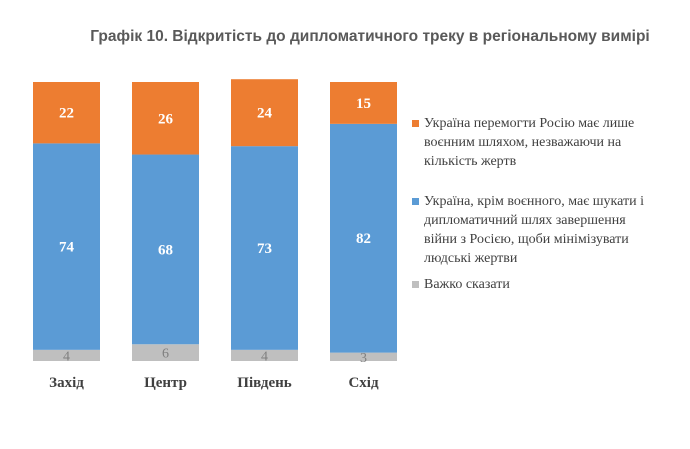 This screenshot has width=690, height=449. What do you see at coordinates (467, 284) in the screenshot?
I see `legend-label: Важко сказати` at bounding box center [467, 284].